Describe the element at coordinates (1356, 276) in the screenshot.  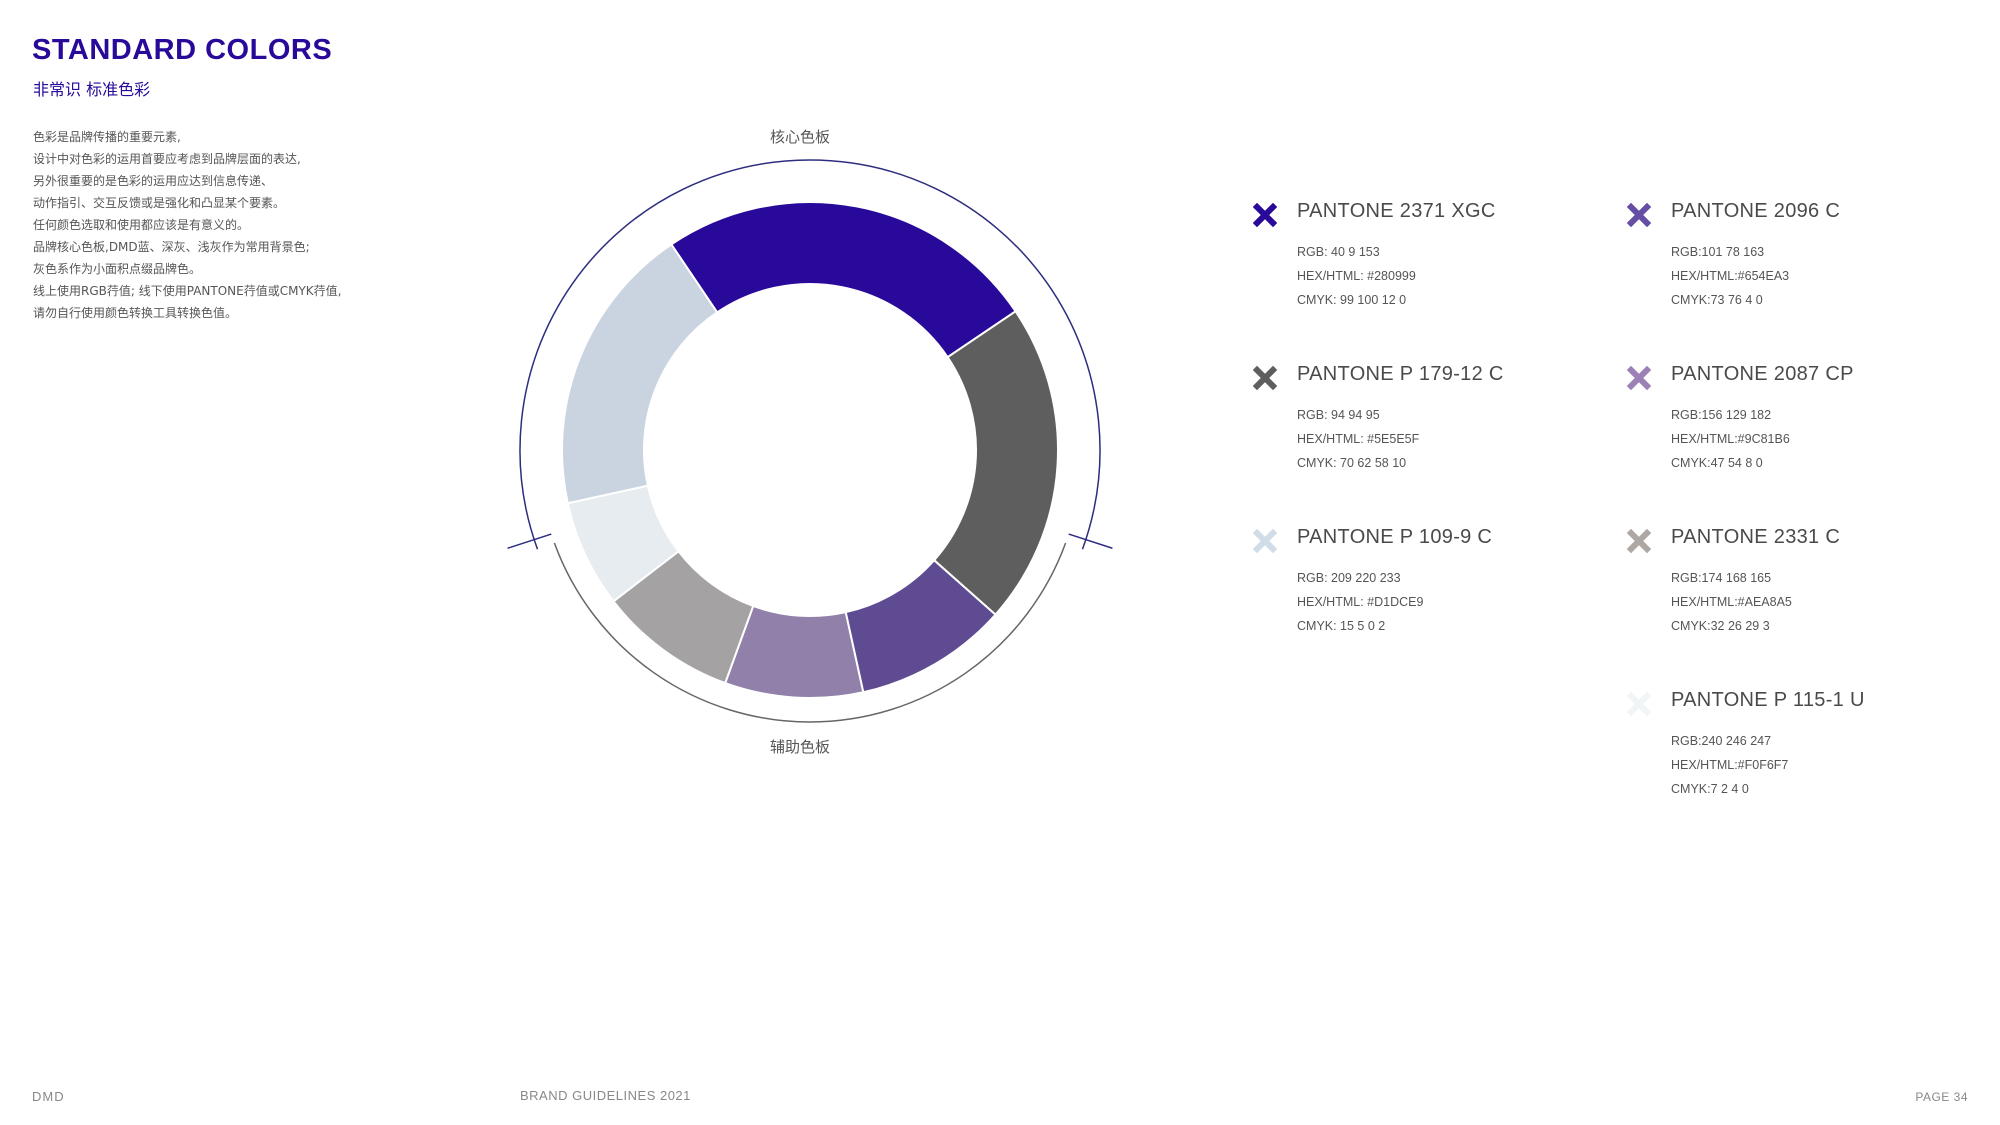
I see `swatch-hex: HEX/HTML: #280999` at that location.